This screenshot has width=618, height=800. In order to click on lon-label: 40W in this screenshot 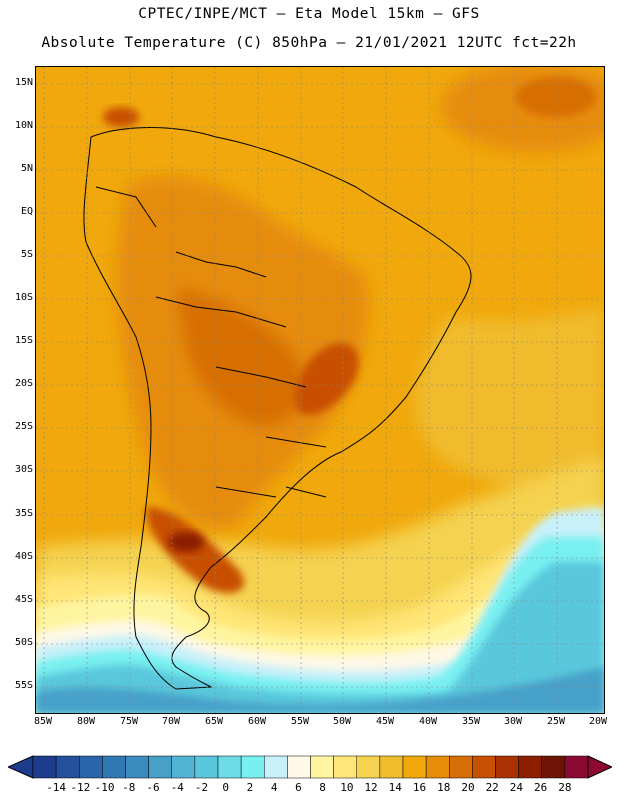, I will do `click(428, 721)`.